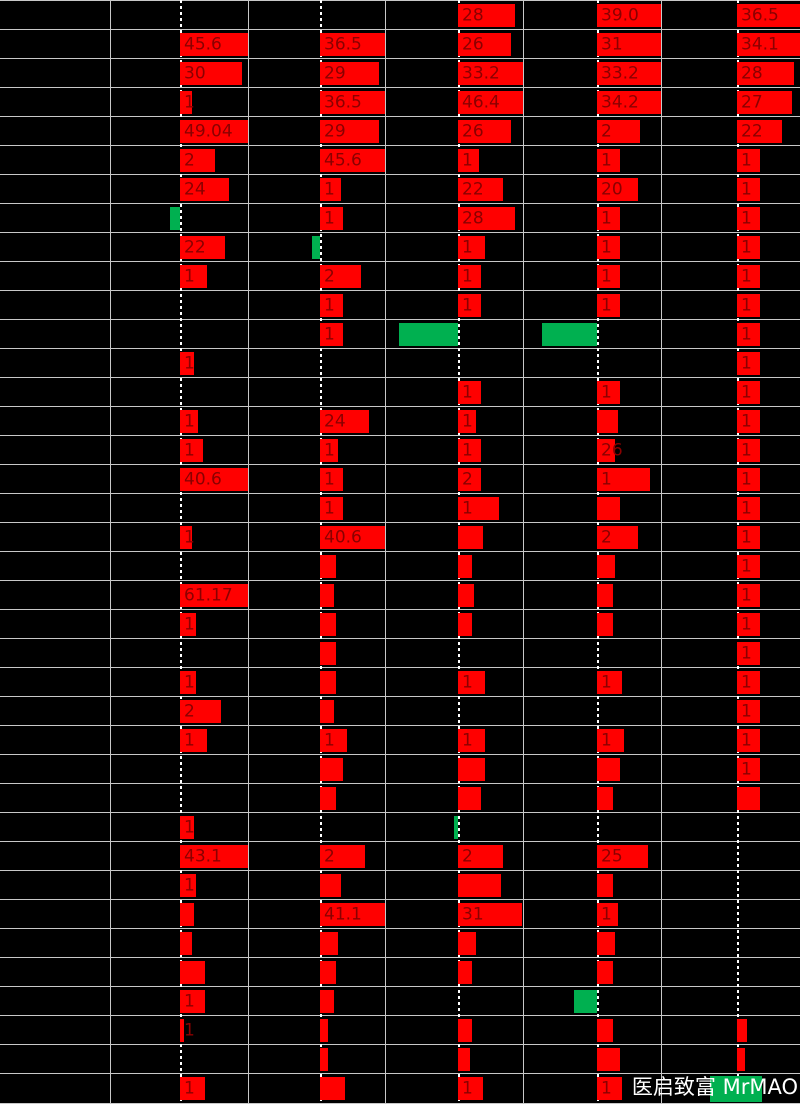 The image size is (800, 1104). I want to click on bar: 24, so click(345, 421).